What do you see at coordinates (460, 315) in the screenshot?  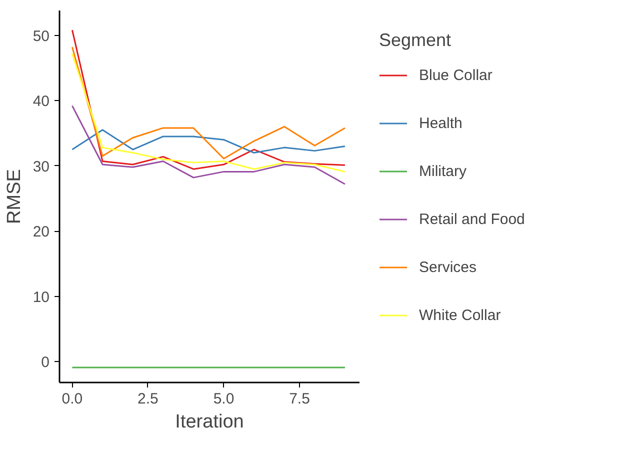 I see `legend-label: White Collar` at bounding box center [460, 315].